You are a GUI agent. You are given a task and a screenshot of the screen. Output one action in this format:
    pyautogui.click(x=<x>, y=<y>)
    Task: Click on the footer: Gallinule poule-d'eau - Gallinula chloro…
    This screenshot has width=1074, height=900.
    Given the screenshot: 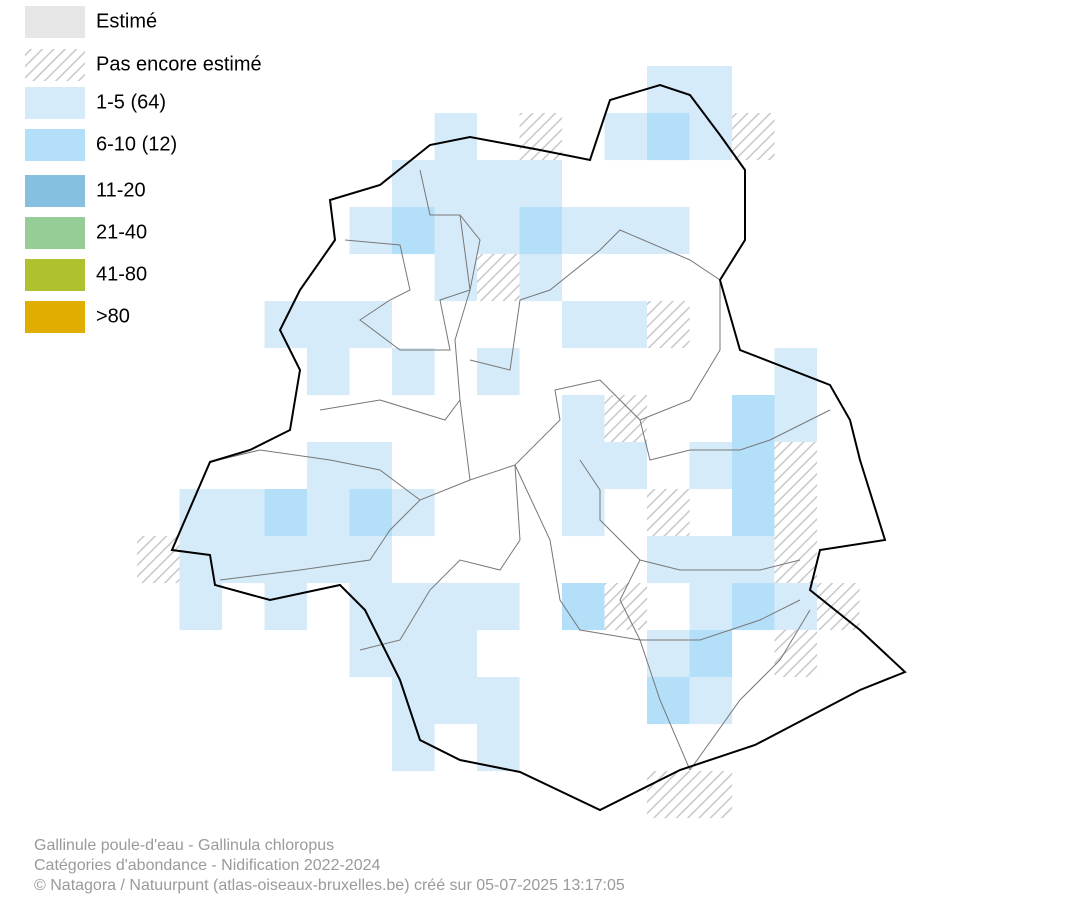 What is the action you would take?
    pyautogui.click(x=329, y=865)
    